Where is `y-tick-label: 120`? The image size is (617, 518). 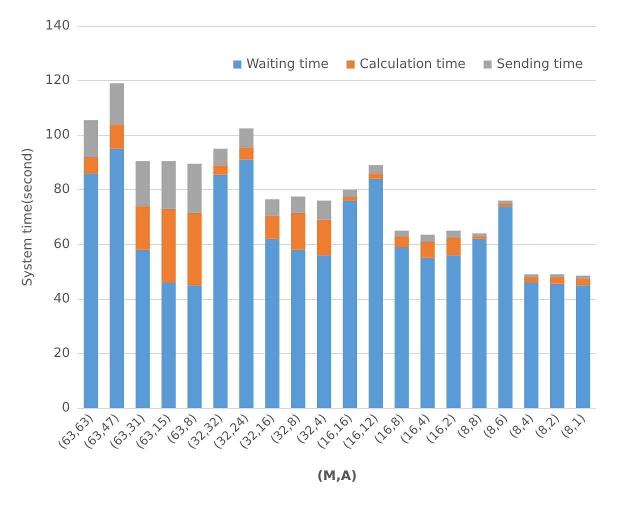 y-tick-label: 120 is located at coordinates (57, 80).